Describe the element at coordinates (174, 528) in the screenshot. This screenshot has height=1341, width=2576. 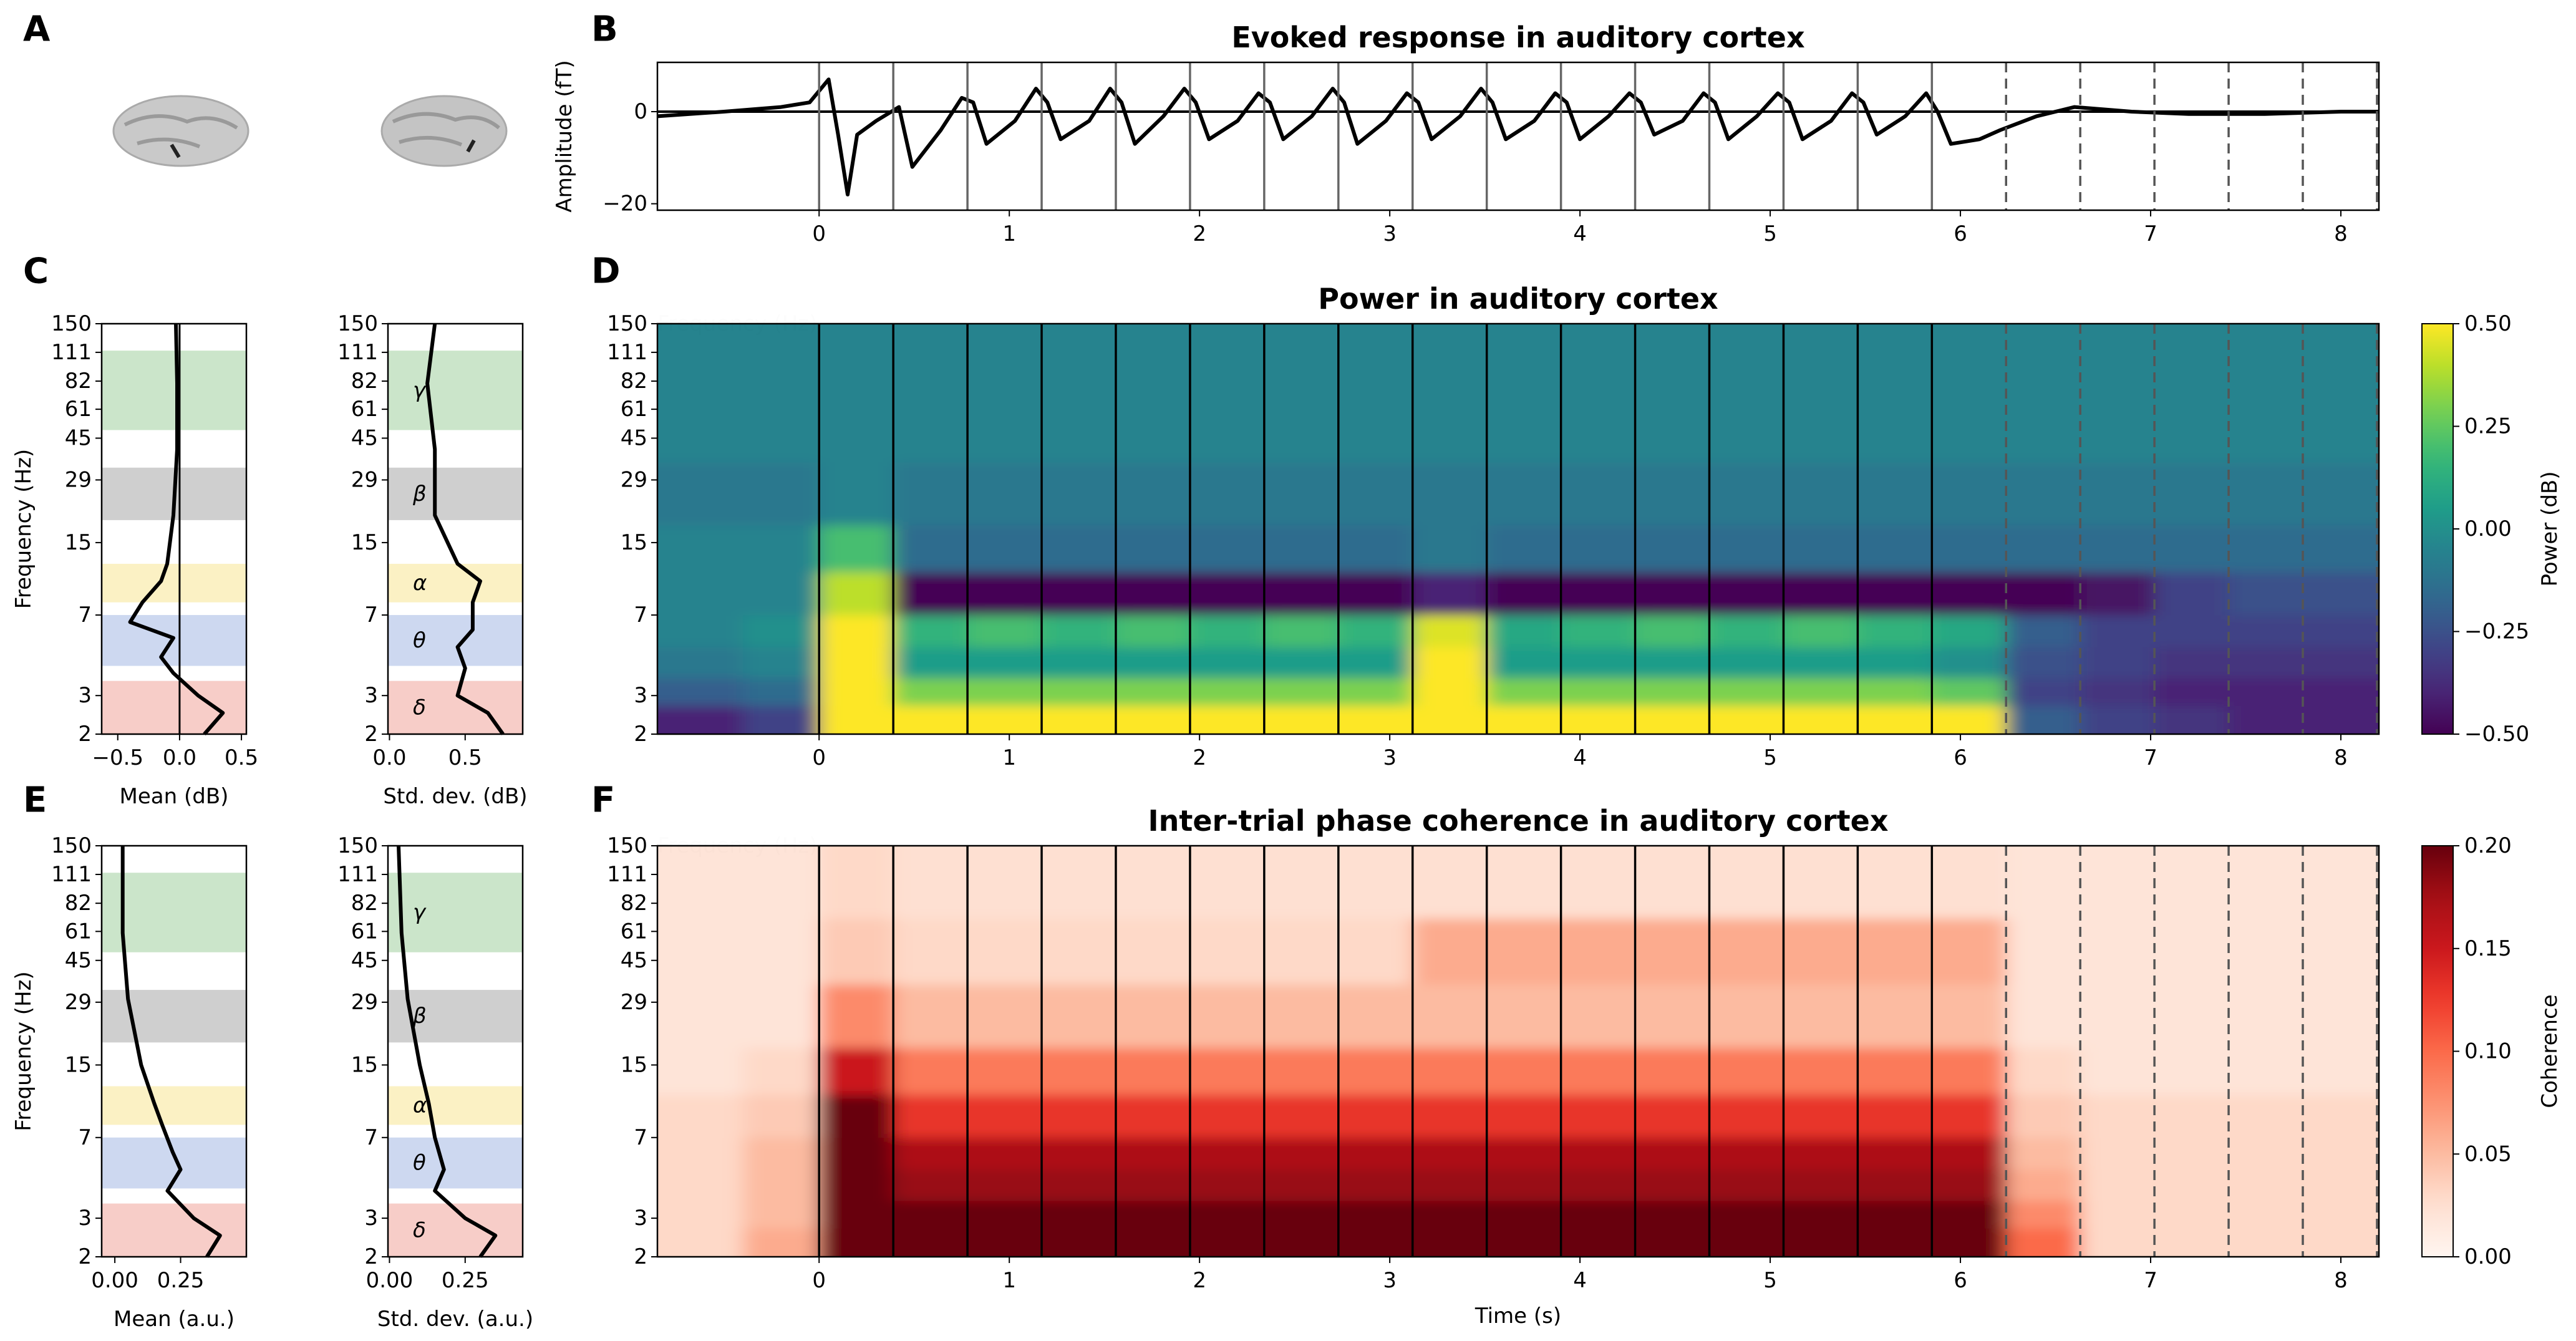
I see `axes-frame` at that location.